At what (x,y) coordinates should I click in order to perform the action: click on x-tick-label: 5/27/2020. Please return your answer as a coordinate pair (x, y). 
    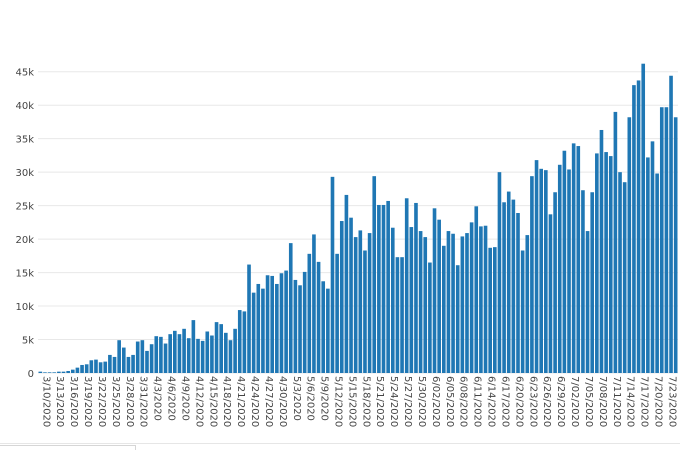
    Looking at the image, I should click on (407, 401).